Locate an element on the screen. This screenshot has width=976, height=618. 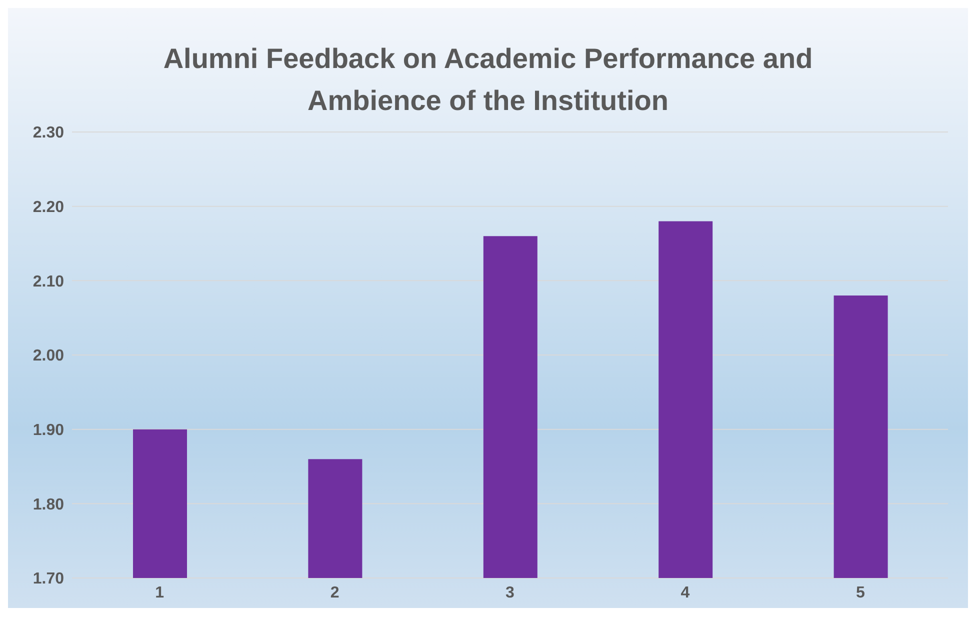
x-tick-label: 3 is located at coordinates (510, 593).